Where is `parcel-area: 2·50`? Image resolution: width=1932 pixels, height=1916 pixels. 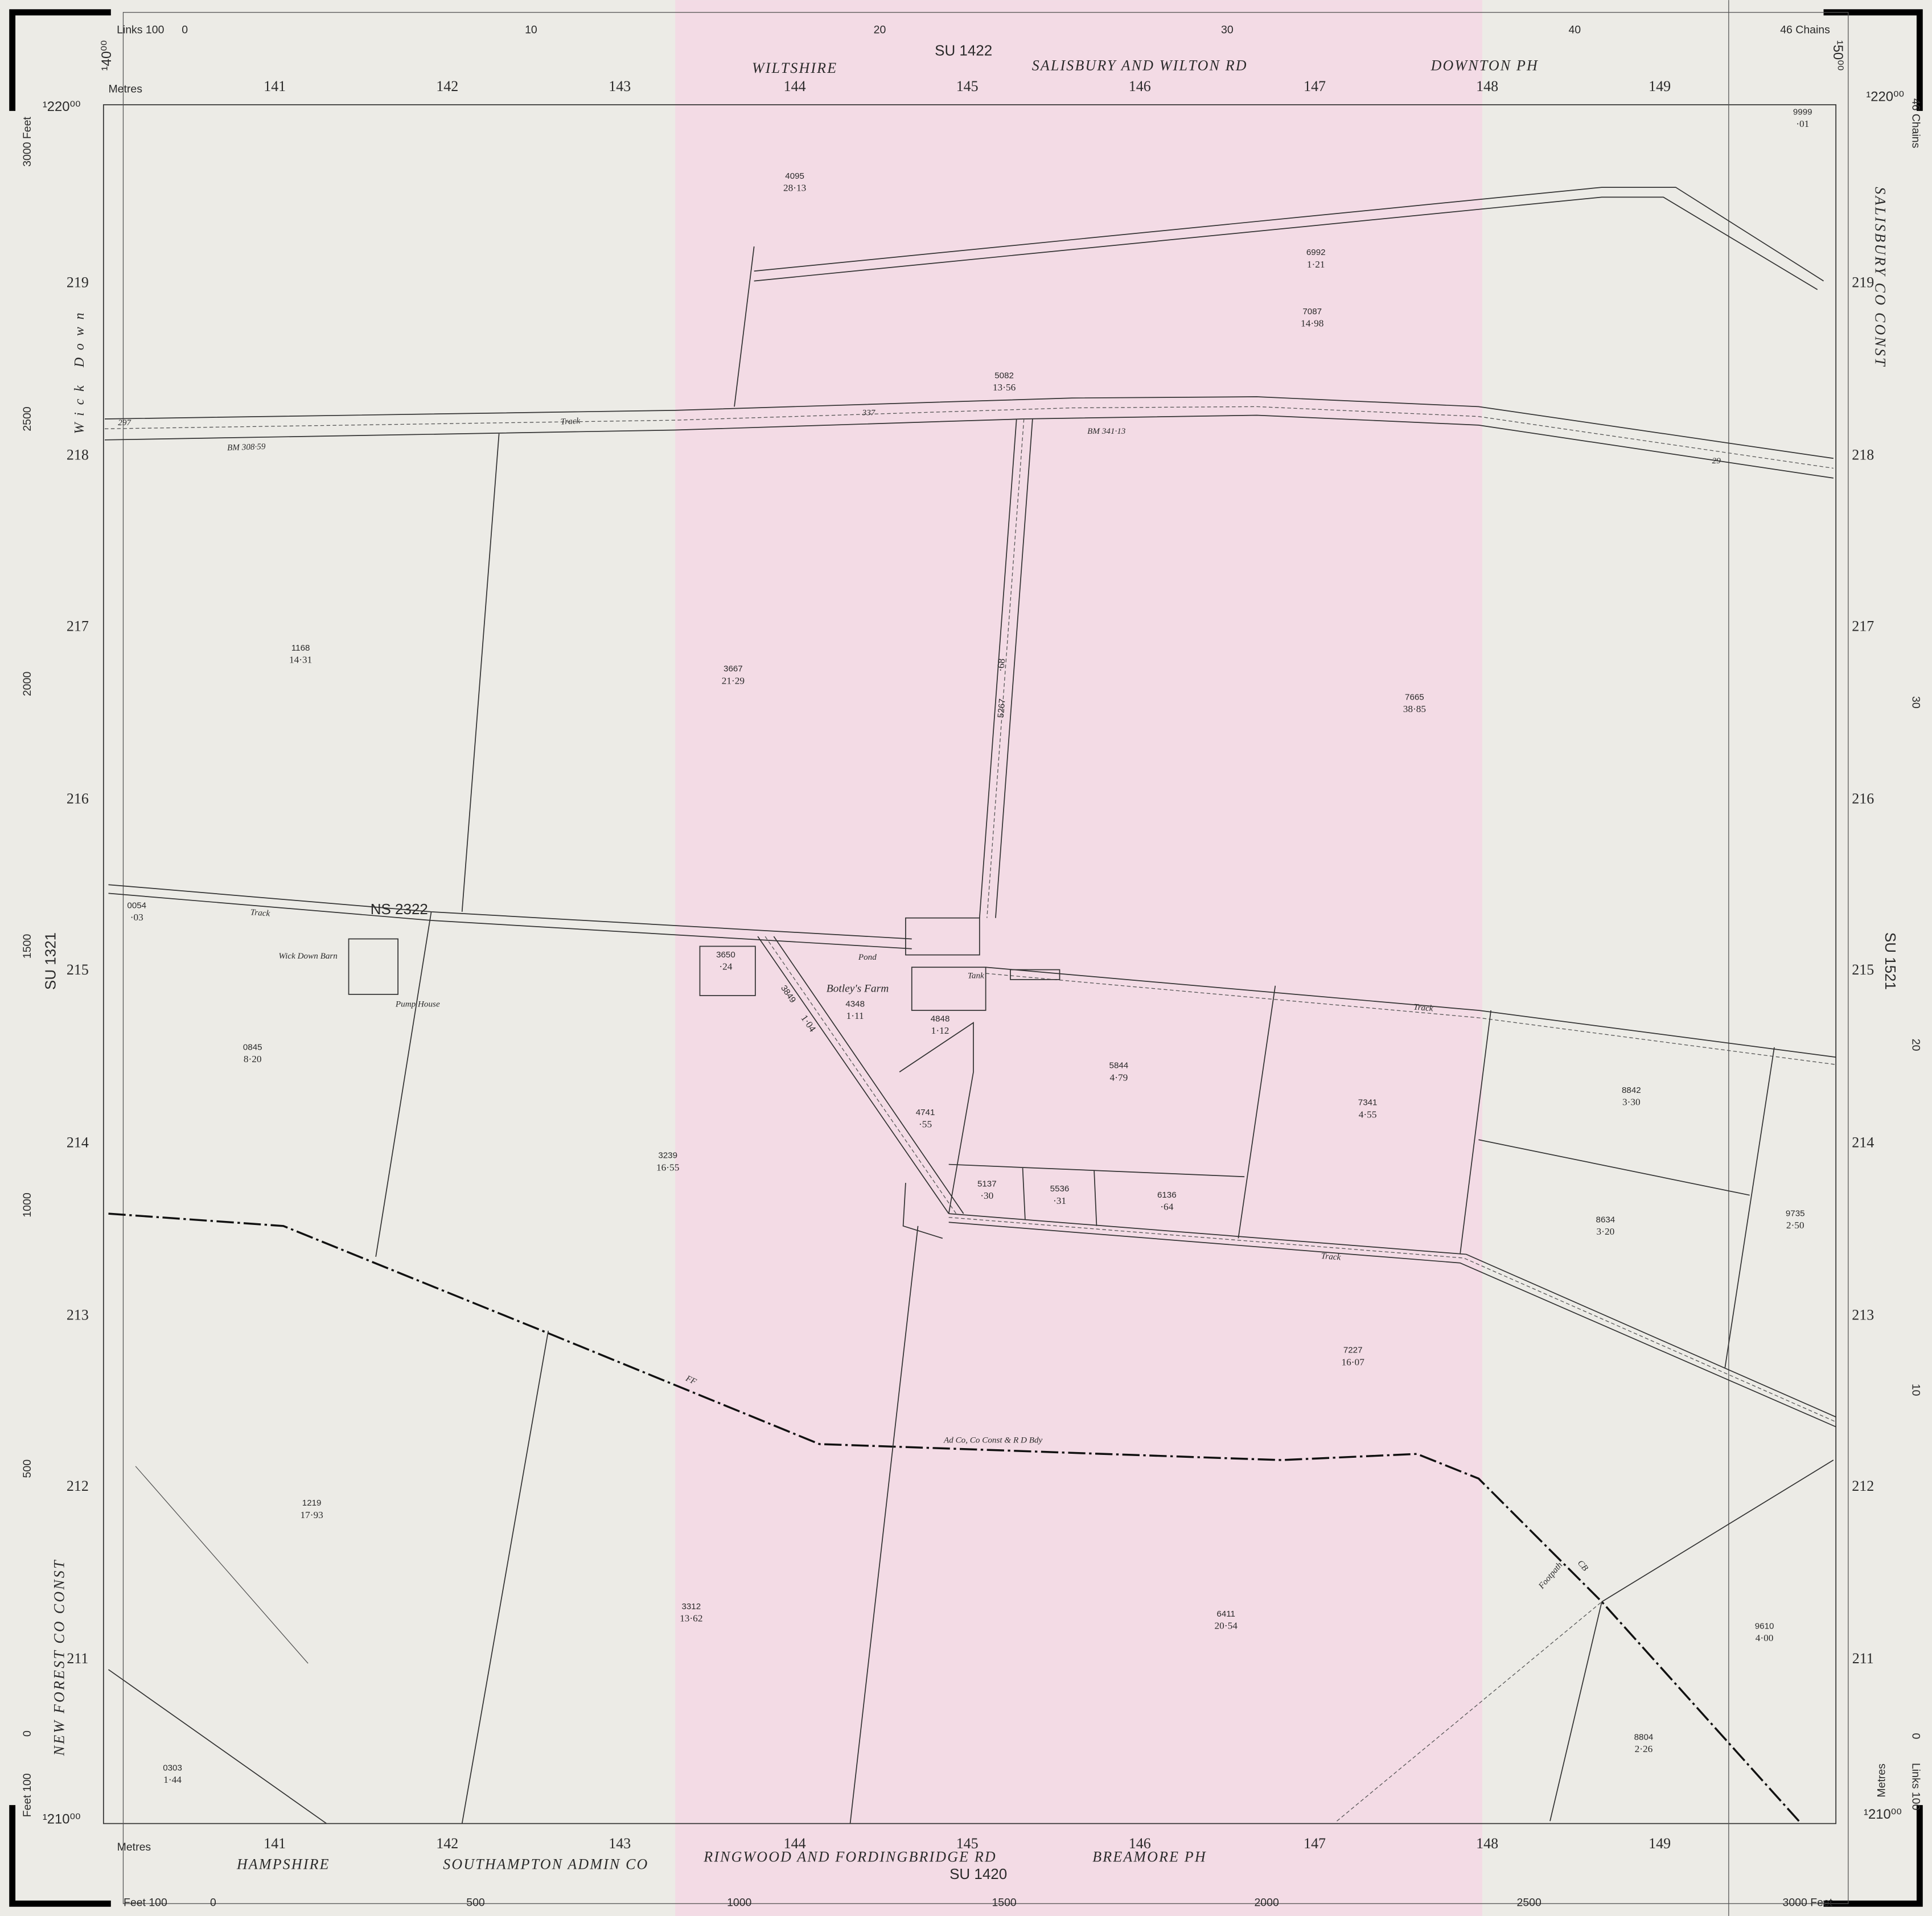
parcel-area: 2·50 is located at coordinates (1795, 1225).